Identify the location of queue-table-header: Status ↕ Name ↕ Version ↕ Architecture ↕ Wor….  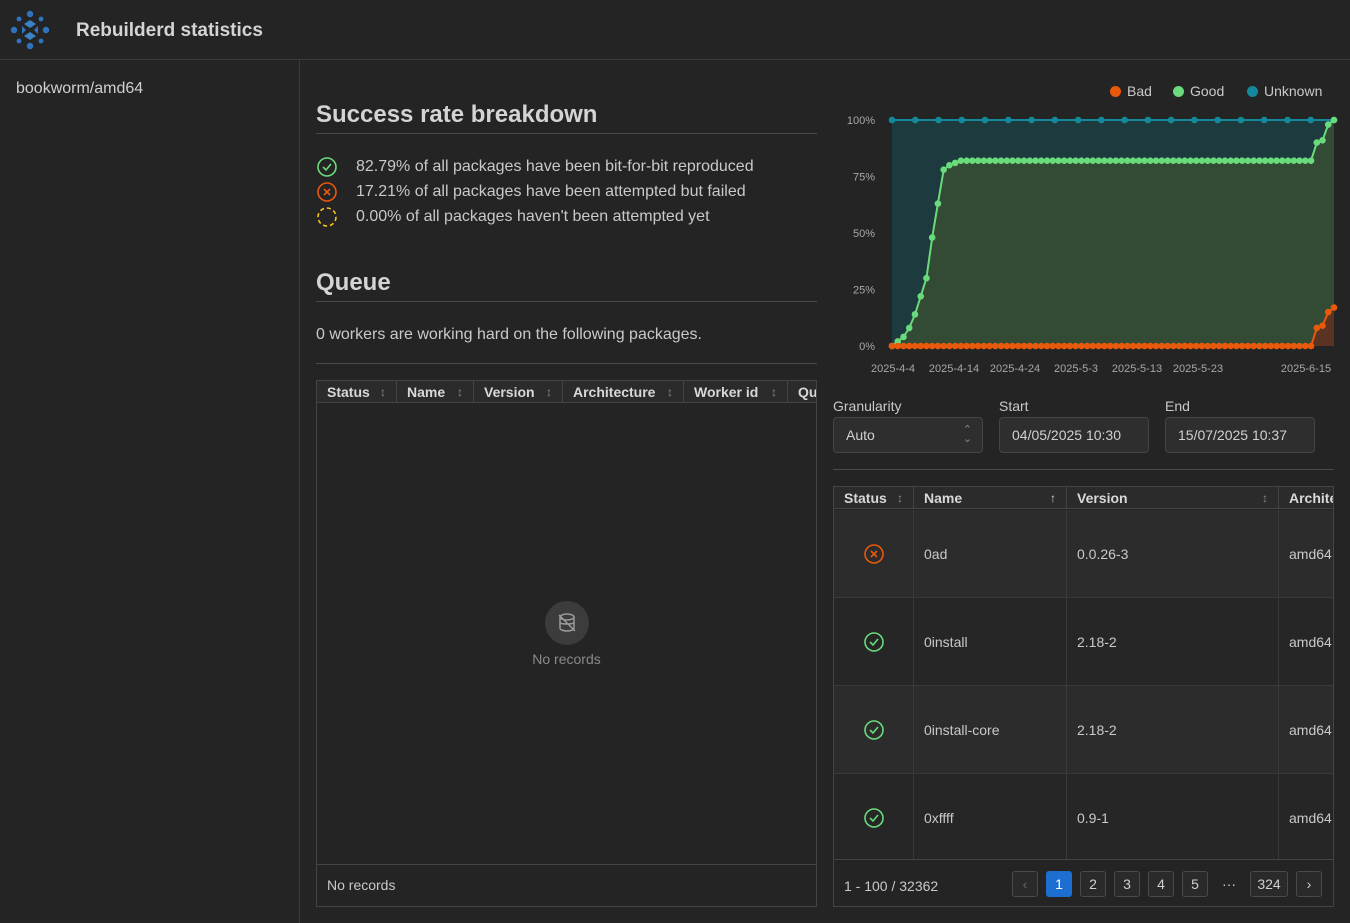
(566, 392).